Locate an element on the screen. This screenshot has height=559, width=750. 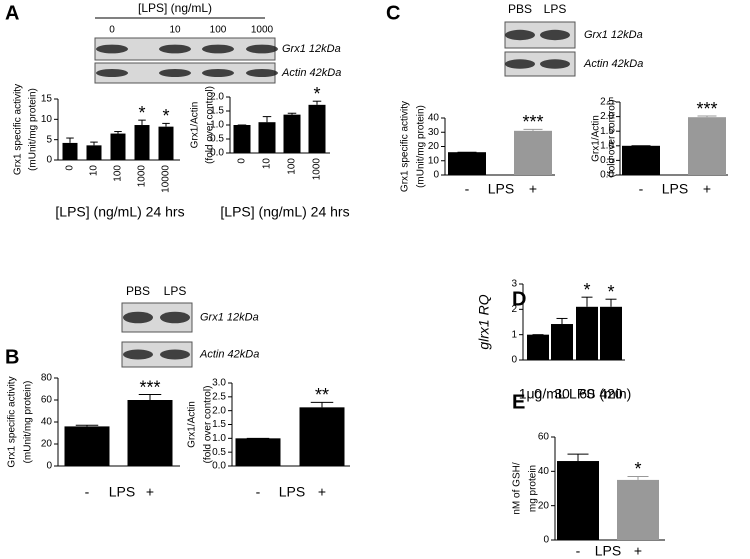
panel-label: A is located at coordinates (12, 13).